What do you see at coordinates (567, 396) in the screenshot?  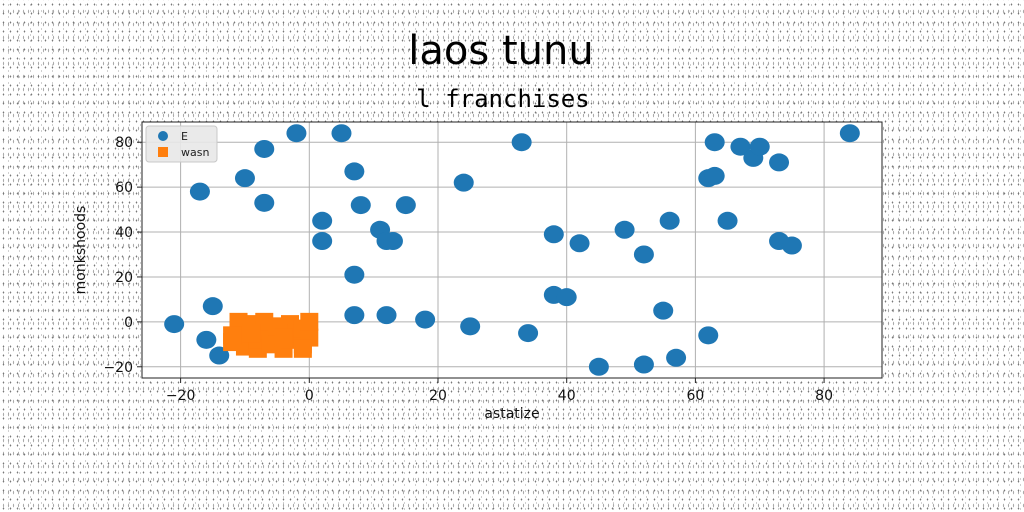 I see `x-tick-label: 40` at bounding box center [567, 396].